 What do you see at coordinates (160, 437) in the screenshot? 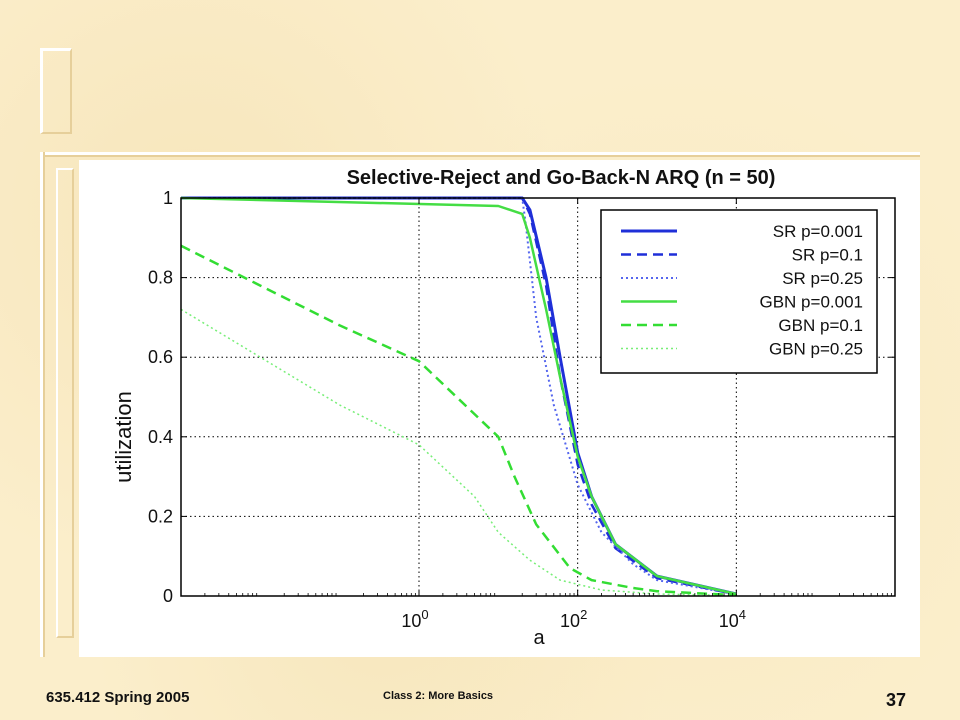
I see `y-tick-label: 0.4` at bounding box center [160, 437].